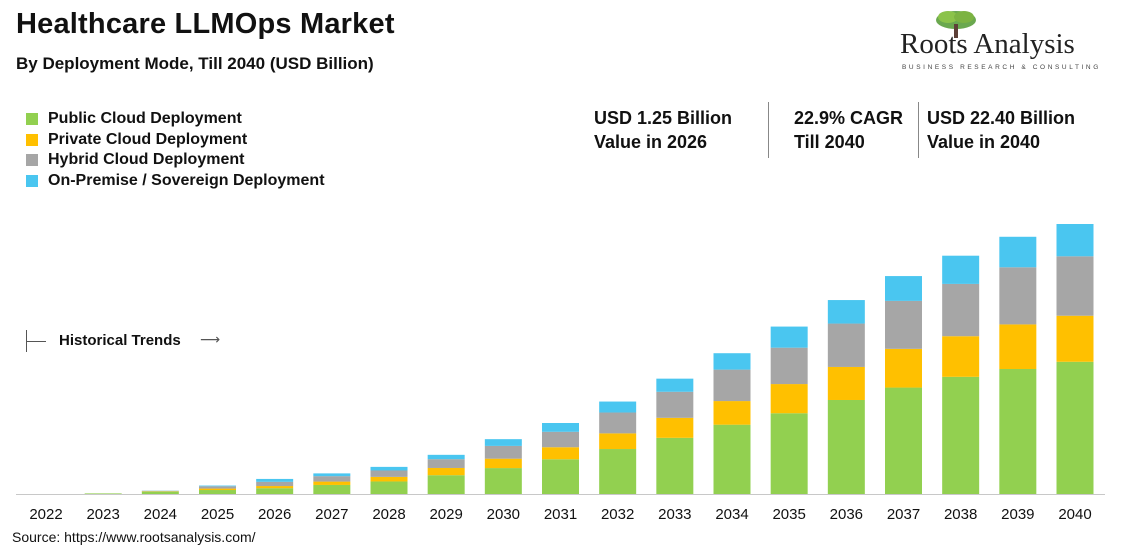  Describe the element at coordinates (731, 514) in the screenshot. I see `x-tick-label-2034: 2034` at that location.